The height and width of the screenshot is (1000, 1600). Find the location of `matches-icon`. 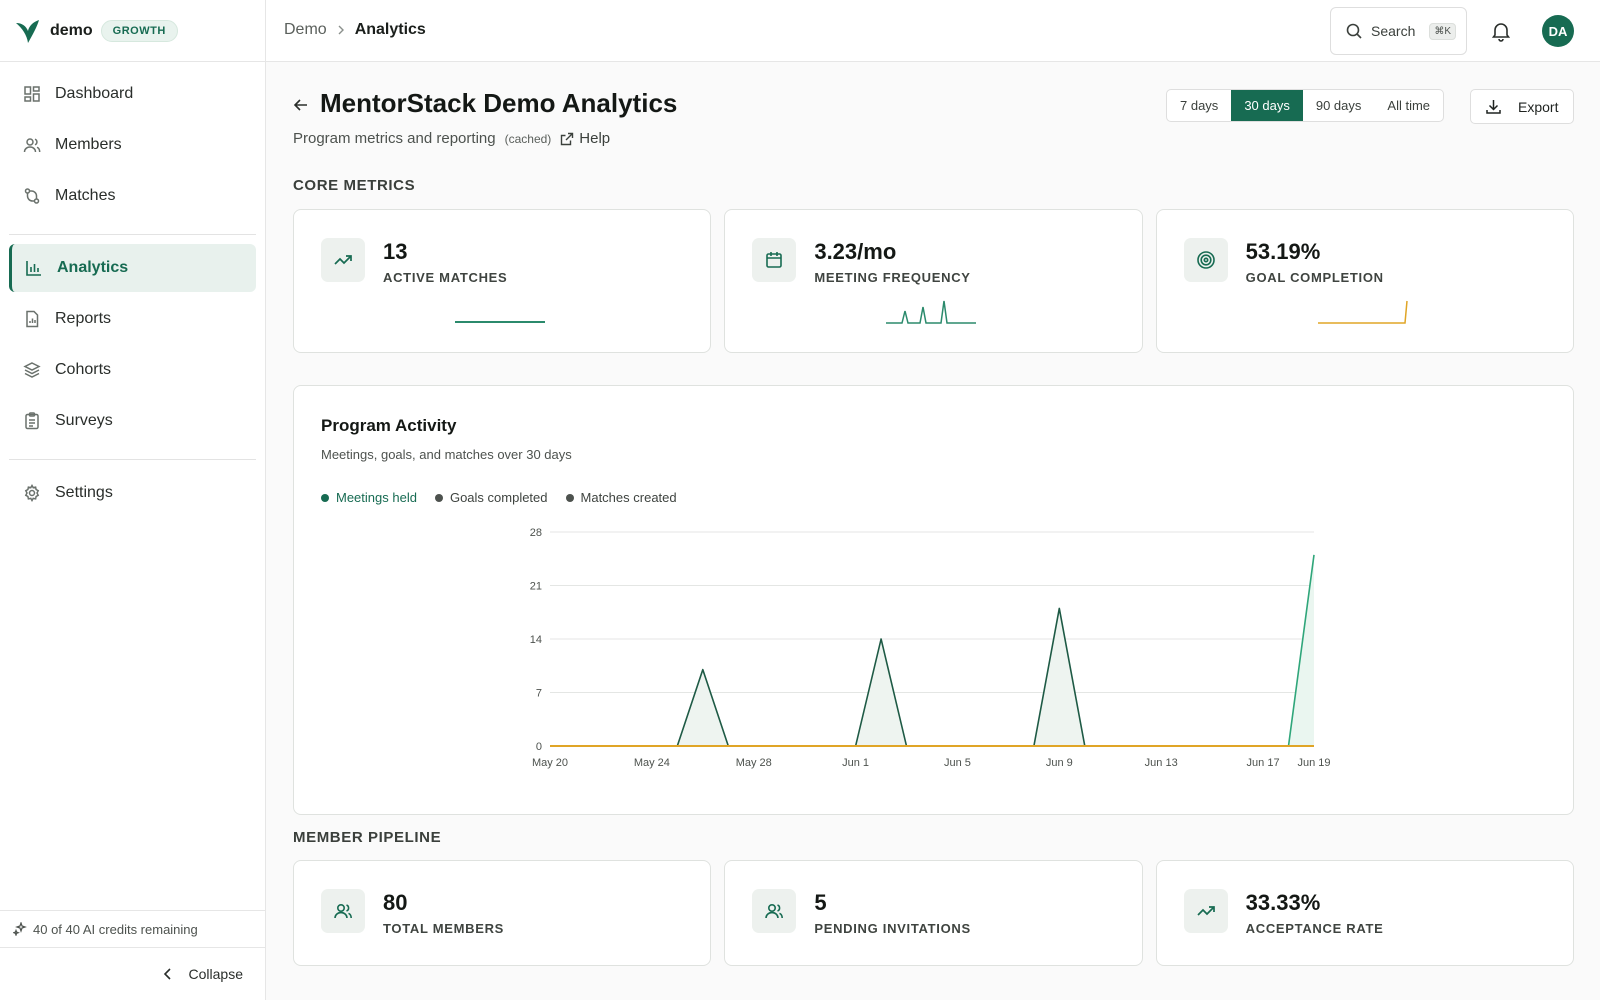

matches-icon is located at coordinates (32, 196).